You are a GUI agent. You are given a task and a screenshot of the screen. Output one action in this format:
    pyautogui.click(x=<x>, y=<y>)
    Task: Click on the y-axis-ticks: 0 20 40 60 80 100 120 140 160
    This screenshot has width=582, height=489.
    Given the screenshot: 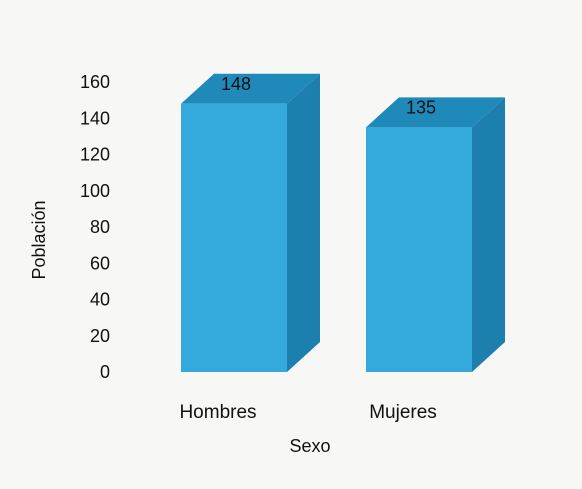 What is the action you would take?
    pyautogui.click(x=95, y=227)
    